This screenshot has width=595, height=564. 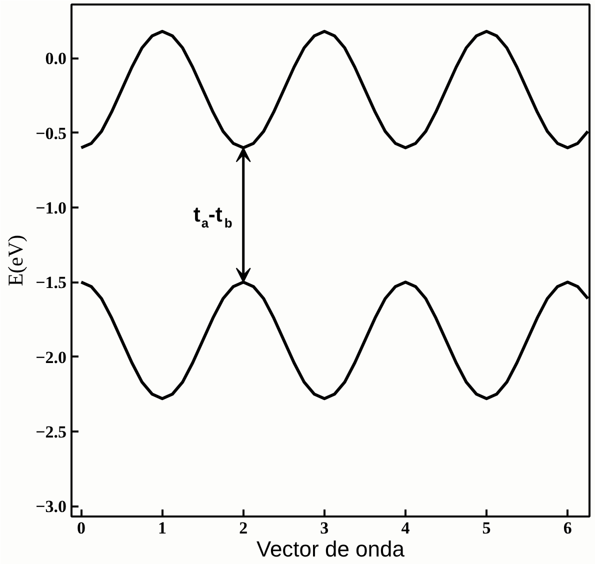 I want to click on x-tick-label: 4, so click(x=405, y=528).